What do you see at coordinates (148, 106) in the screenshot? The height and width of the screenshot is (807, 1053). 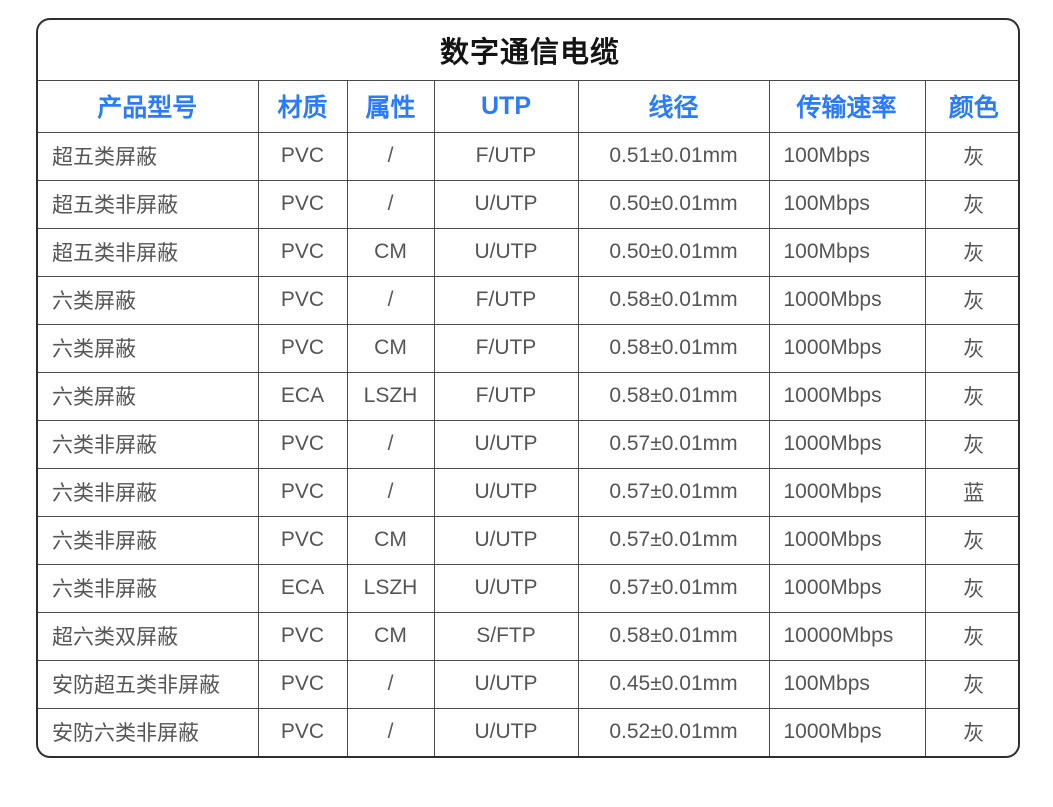 I see `column-header-model: 产品型号` at bounding box center [148, 106].